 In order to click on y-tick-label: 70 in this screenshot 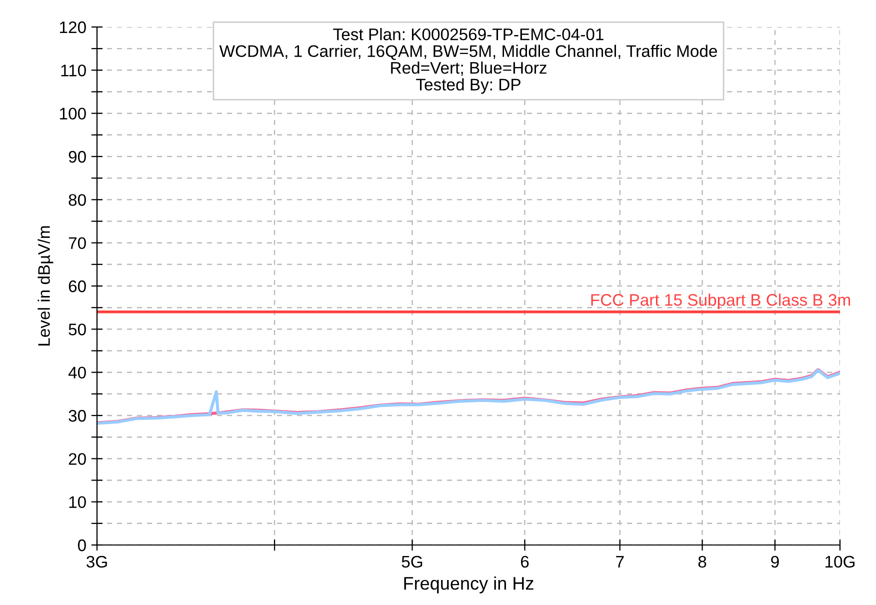, I will do `click(77, 243)`.